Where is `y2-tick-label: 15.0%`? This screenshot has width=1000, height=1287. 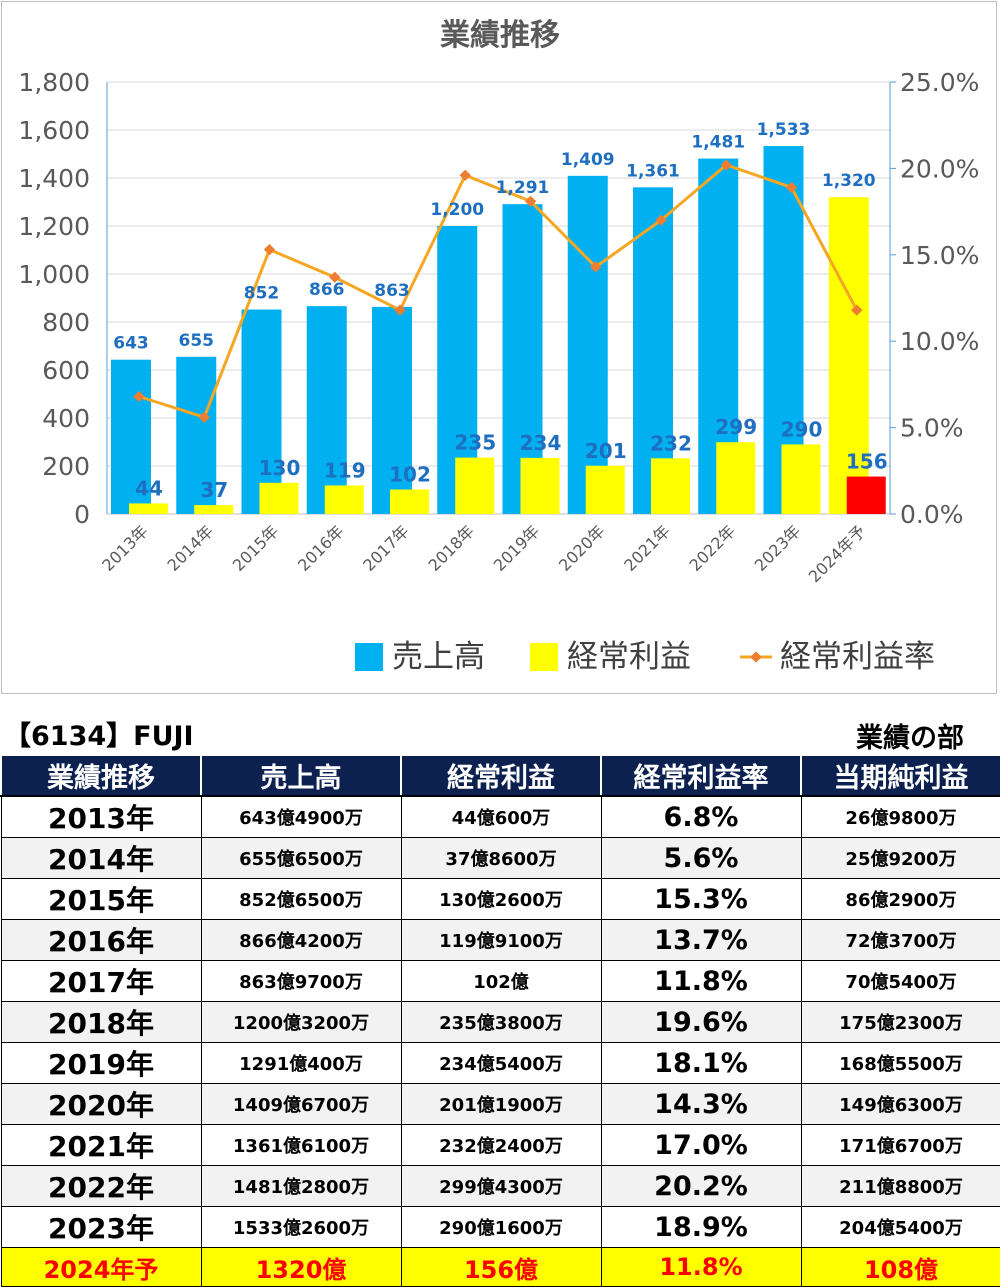 y2-tick-label: 15.0% is located at coordinates (939, 255).